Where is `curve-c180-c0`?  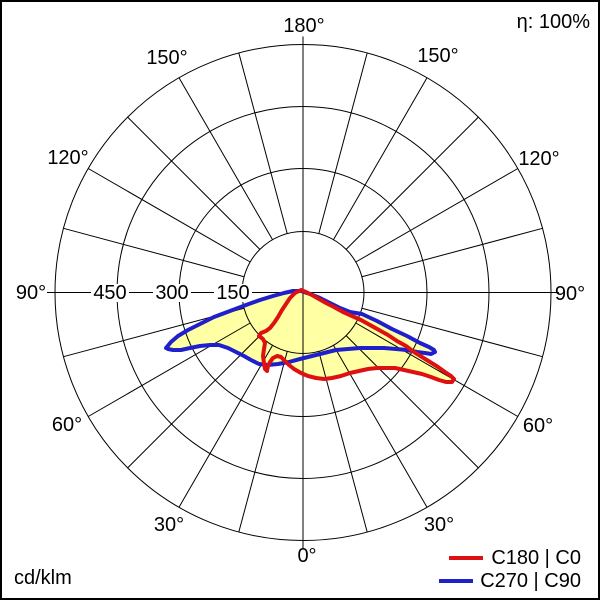
curve-c180-c0 is located at coordinates (356, 336).